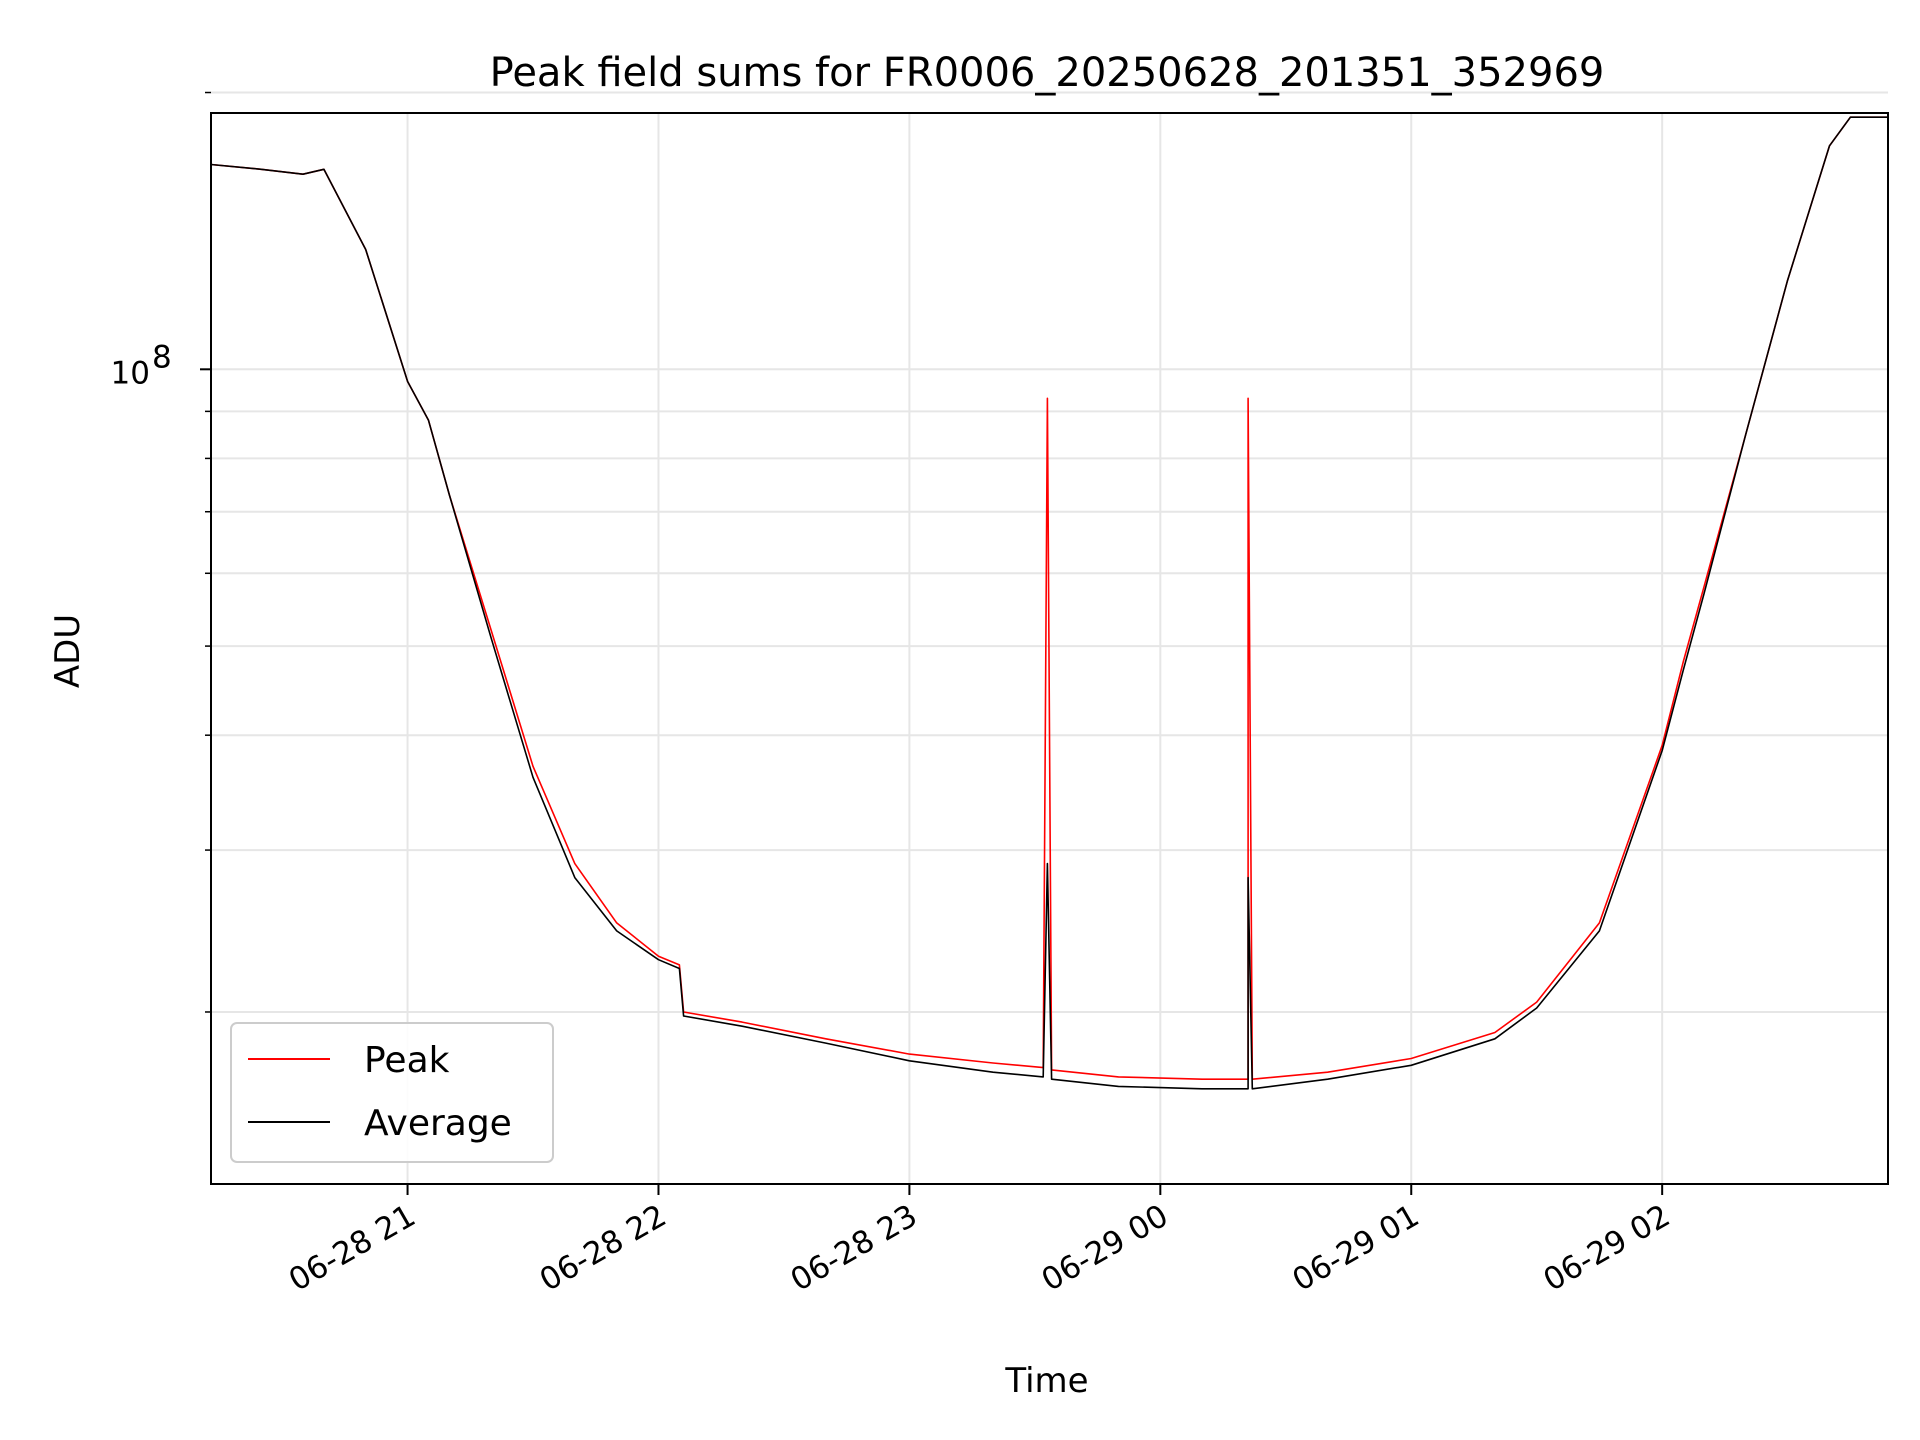  What do you see at coordinates (68, 651) in the screenshot?
I see `y-axis-label: ADU` at bounding box center [68, 651].